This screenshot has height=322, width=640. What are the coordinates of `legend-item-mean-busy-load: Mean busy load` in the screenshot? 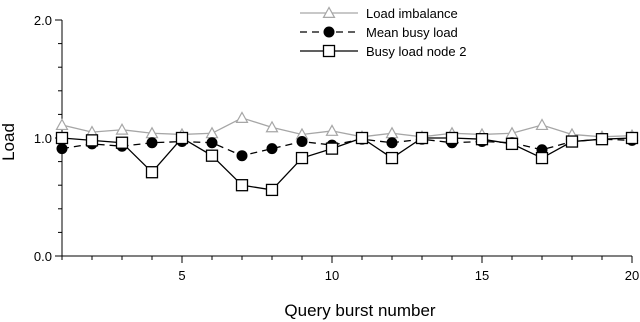 It's located at (379, 32).